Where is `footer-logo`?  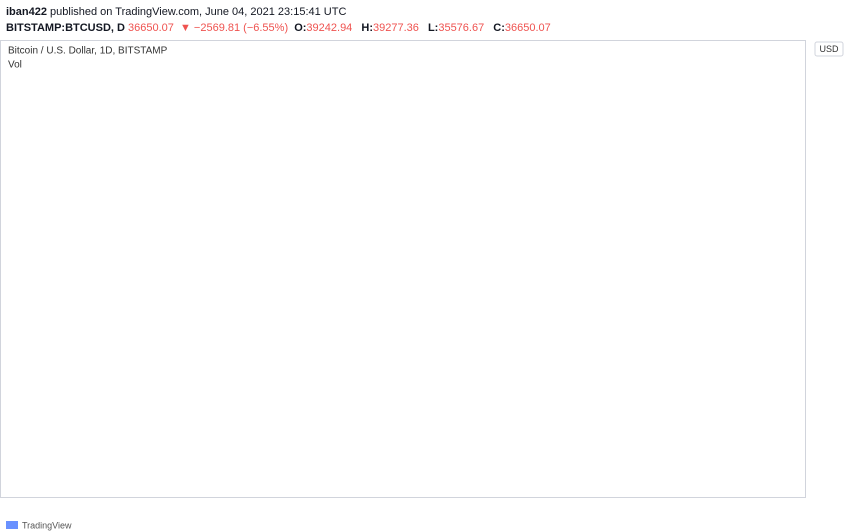 footer-logo is located at coordinates (12, 525).